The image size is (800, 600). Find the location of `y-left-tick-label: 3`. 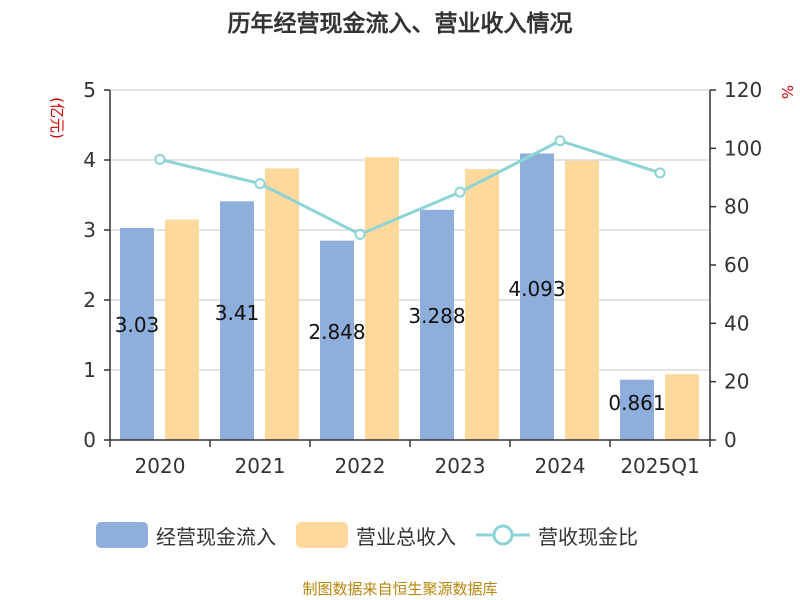

y-left-tick-label: 3 is located at coordinates (89, 230).